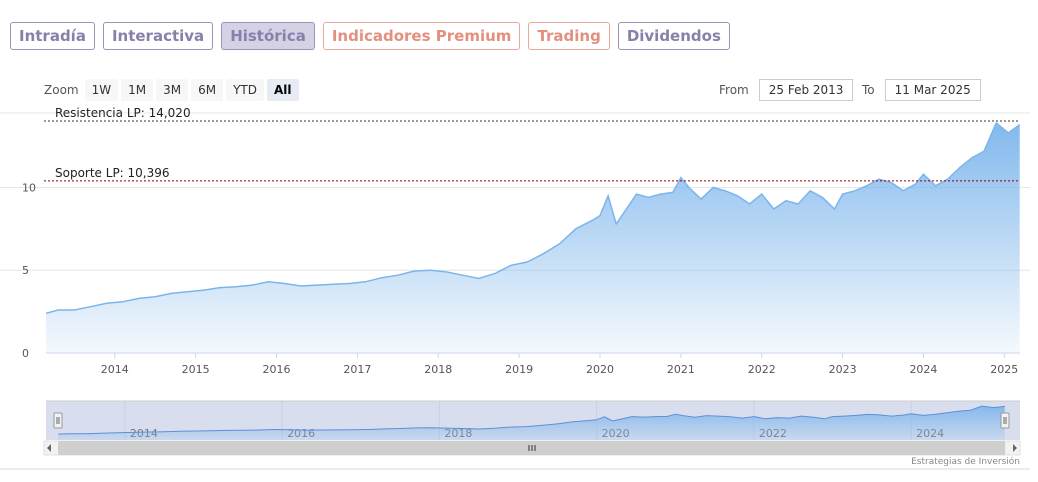 The height and width of the screenshot is (482, 1038). What do you see at coordinates (762, 369) in the screenshot?
I see `x-tick-label: 2022` at bounding box center [762, 369].